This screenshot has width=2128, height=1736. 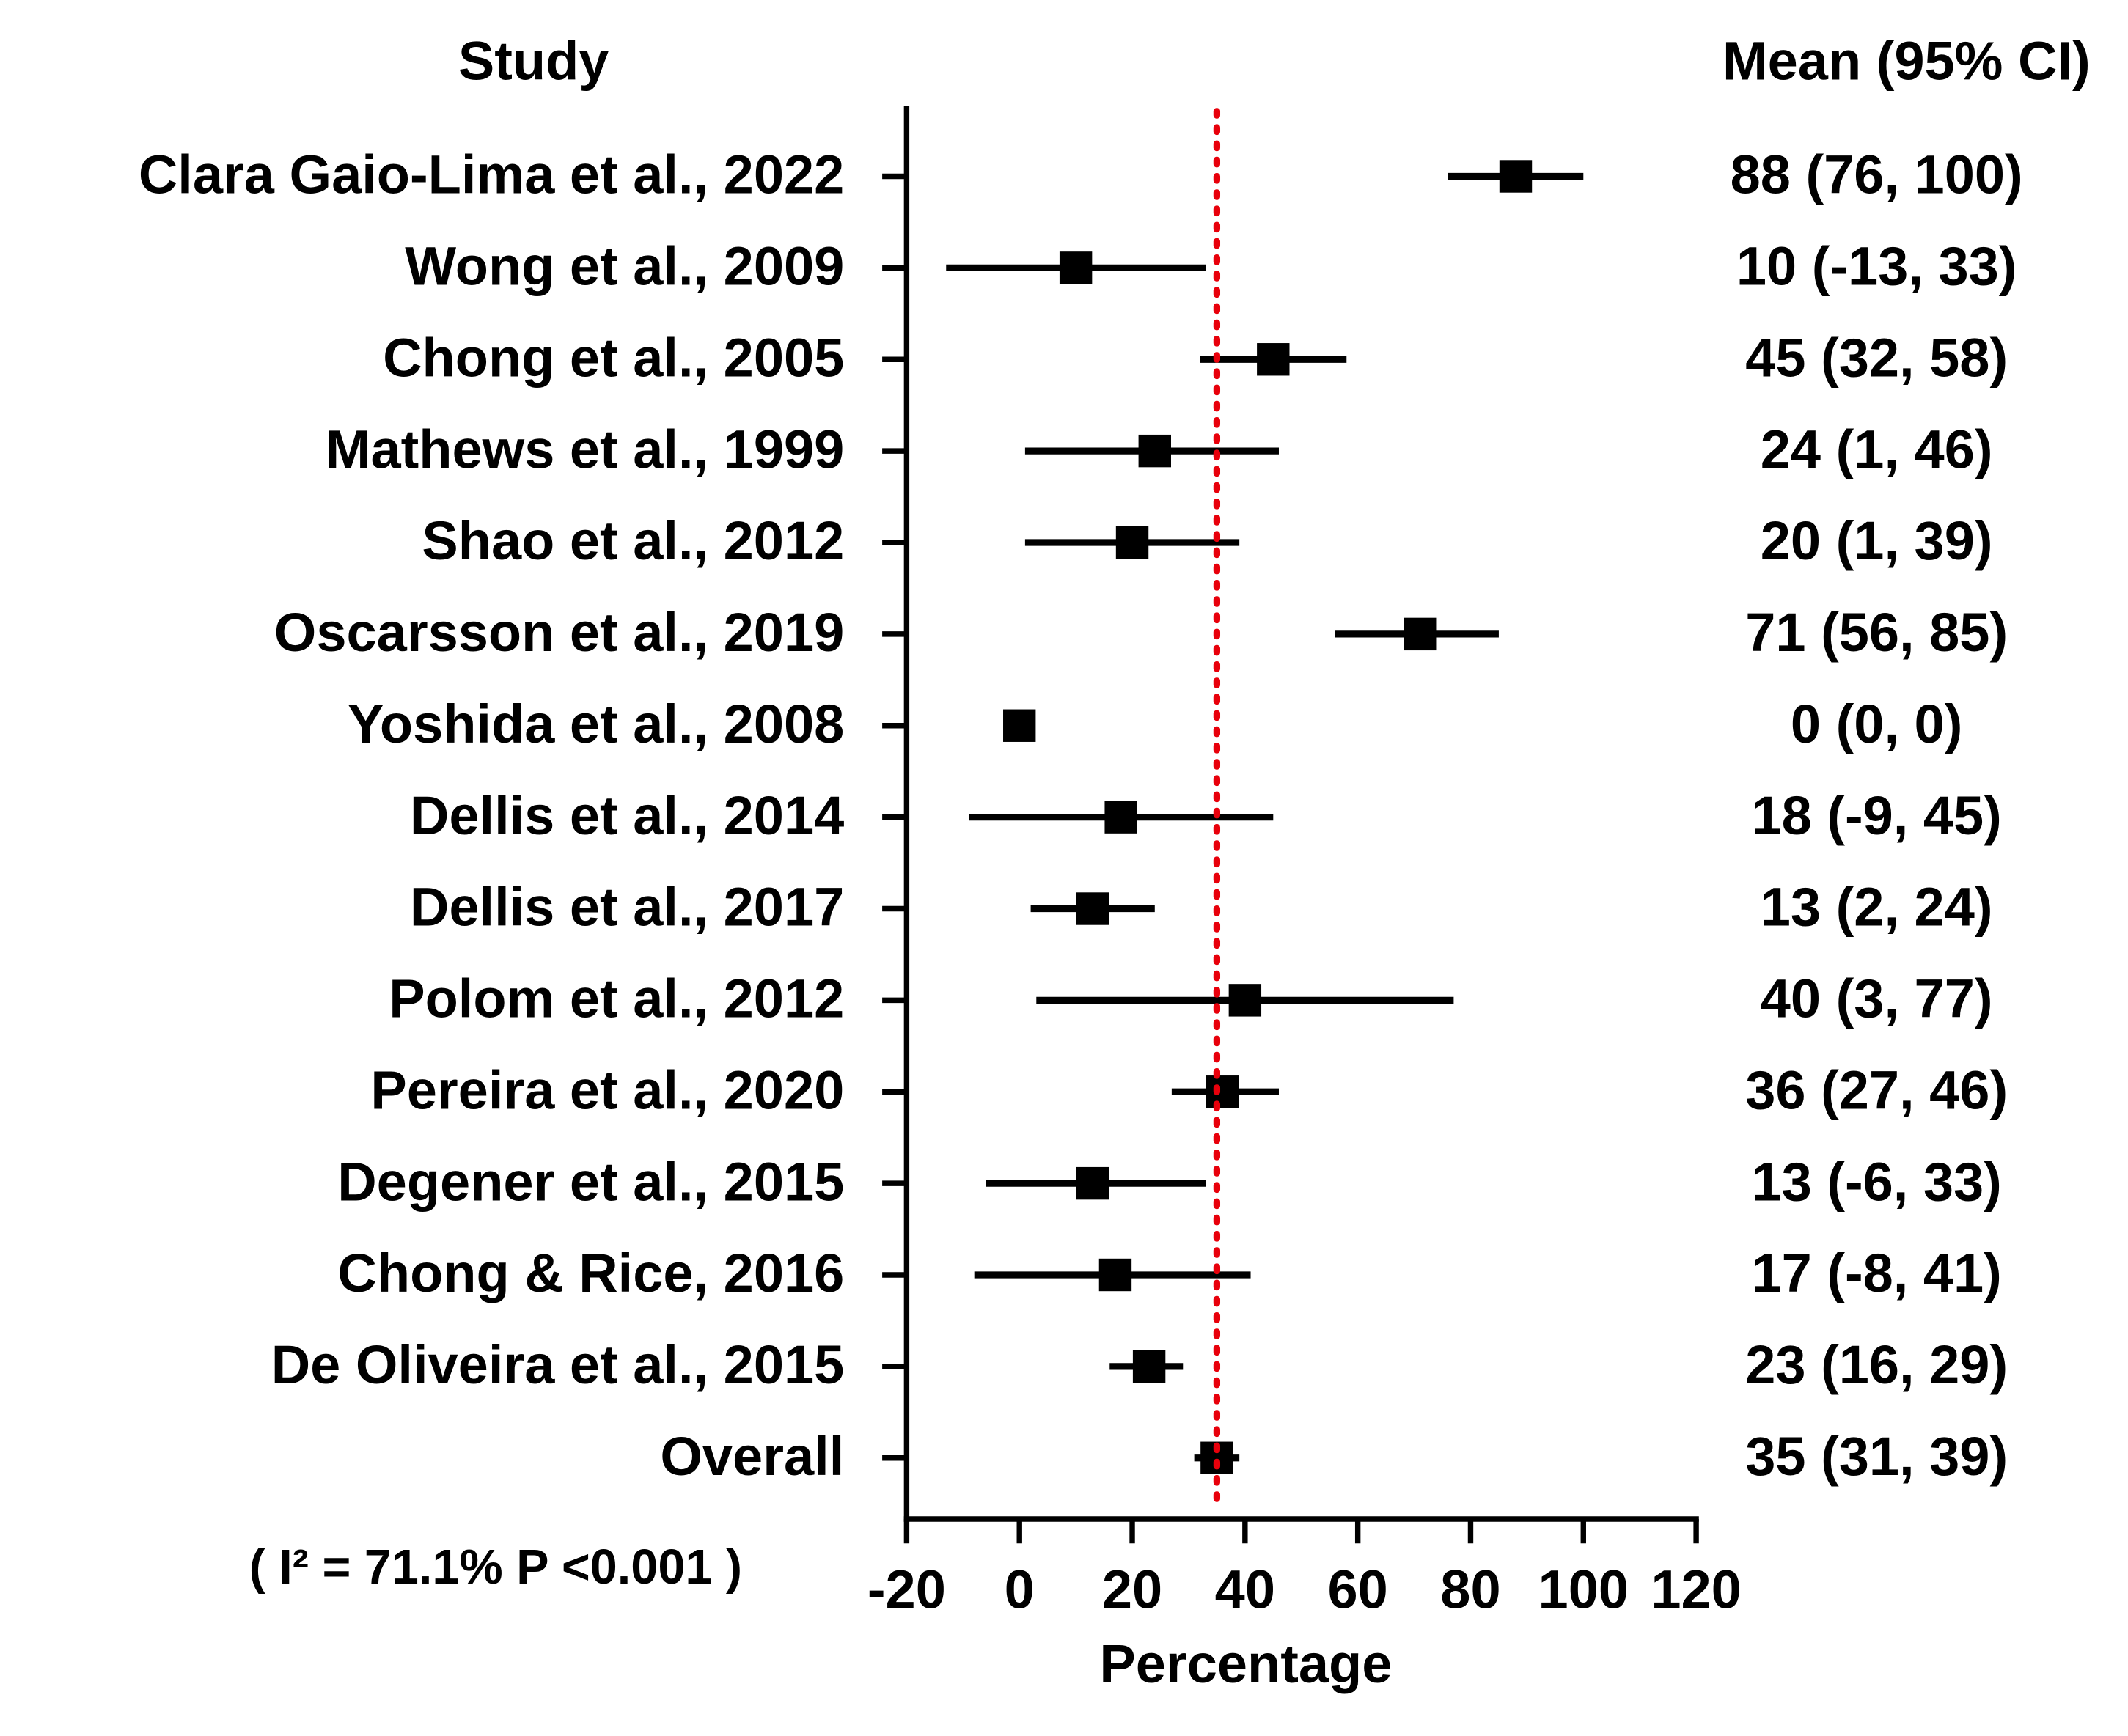 What do you see at coordinates (613, 357) in the screenshot?
I see `study-label: Chong et al., 2005` at bounding box center [613, 357].